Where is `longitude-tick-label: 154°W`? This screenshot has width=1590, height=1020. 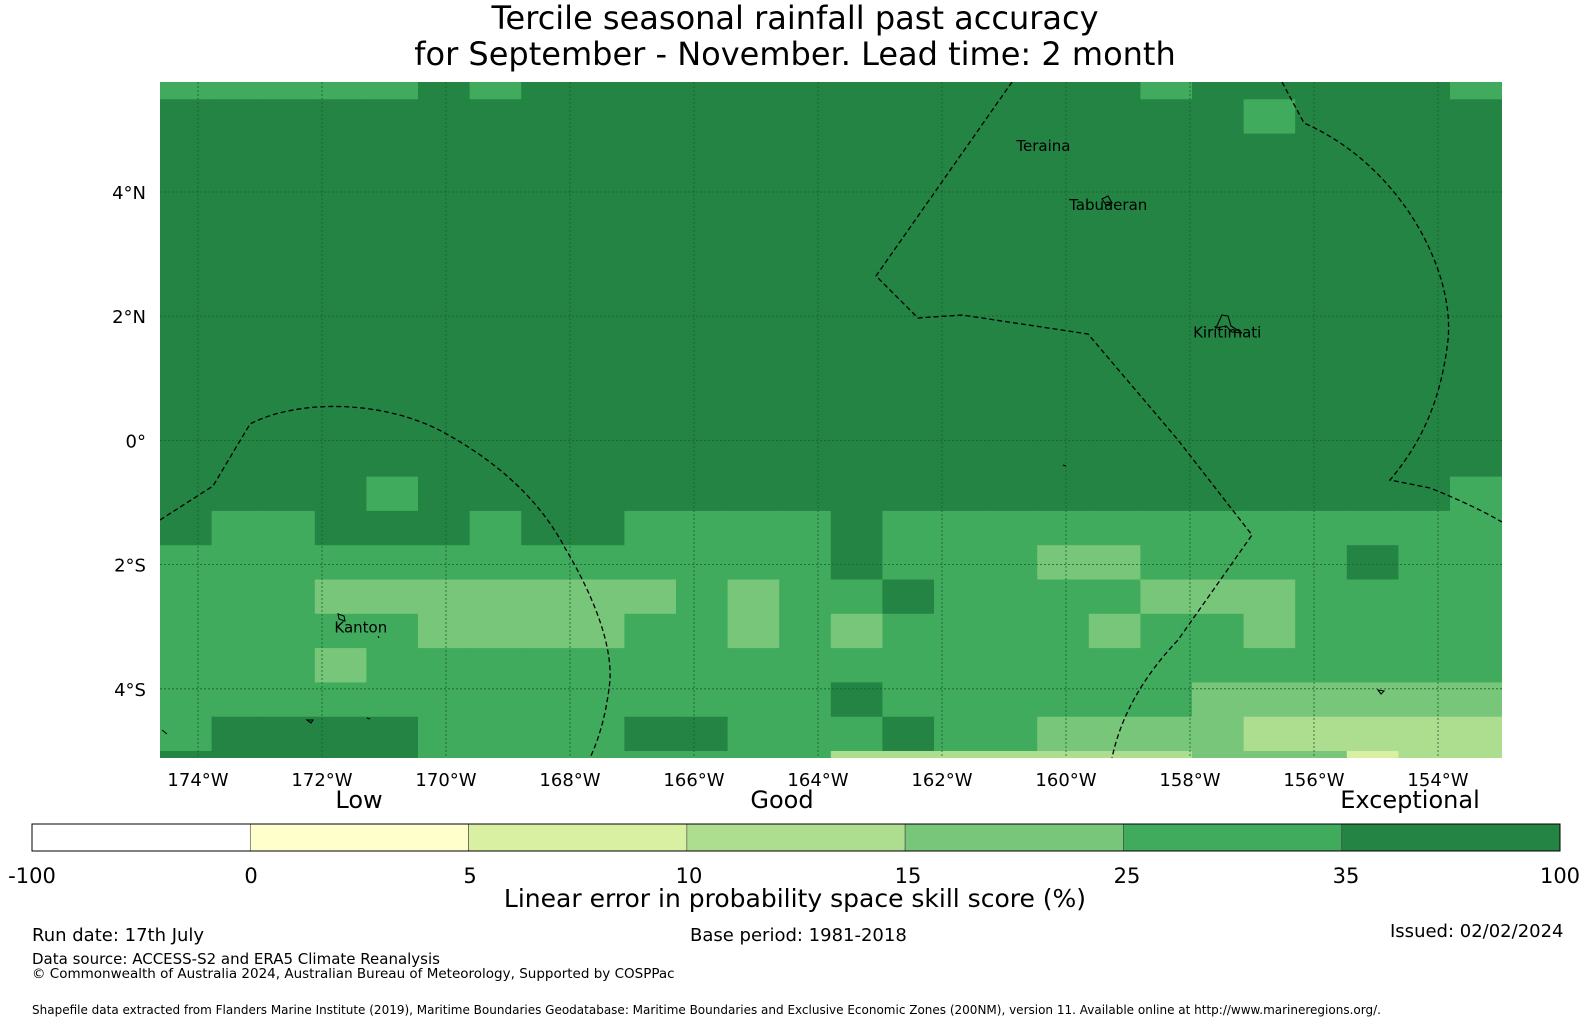
longitude-tick-label: 154°W is located at coordinates (1437, 780).